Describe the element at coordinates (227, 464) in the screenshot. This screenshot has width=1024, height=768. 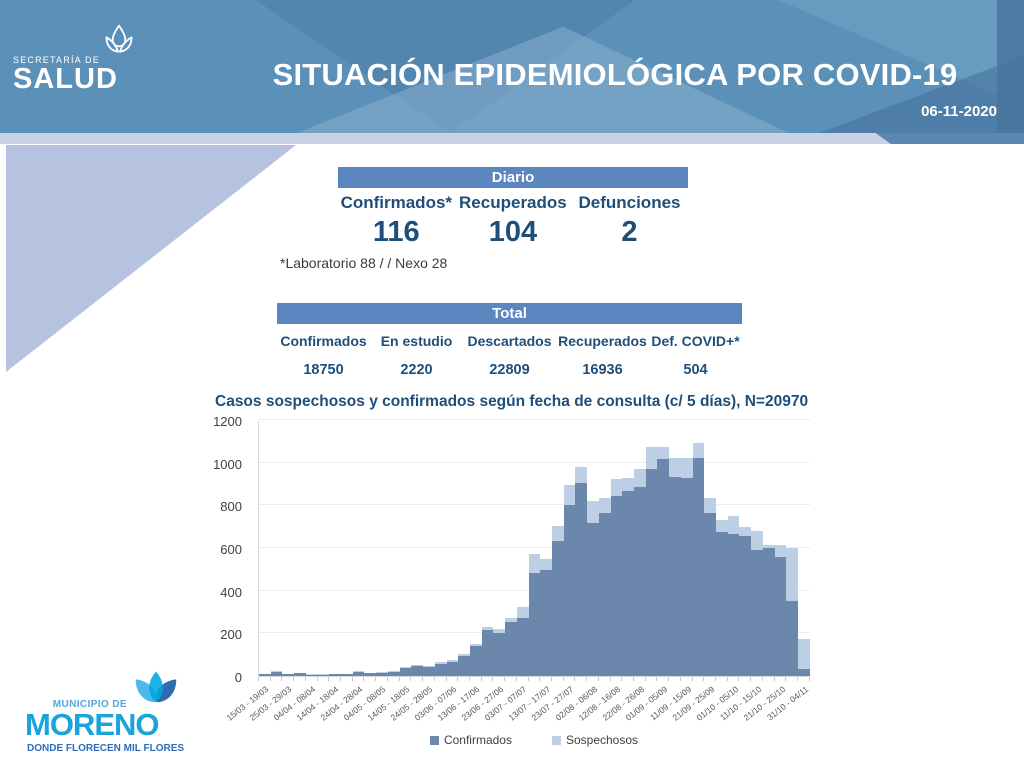
I see `y-tick-label: 1000` at that location.